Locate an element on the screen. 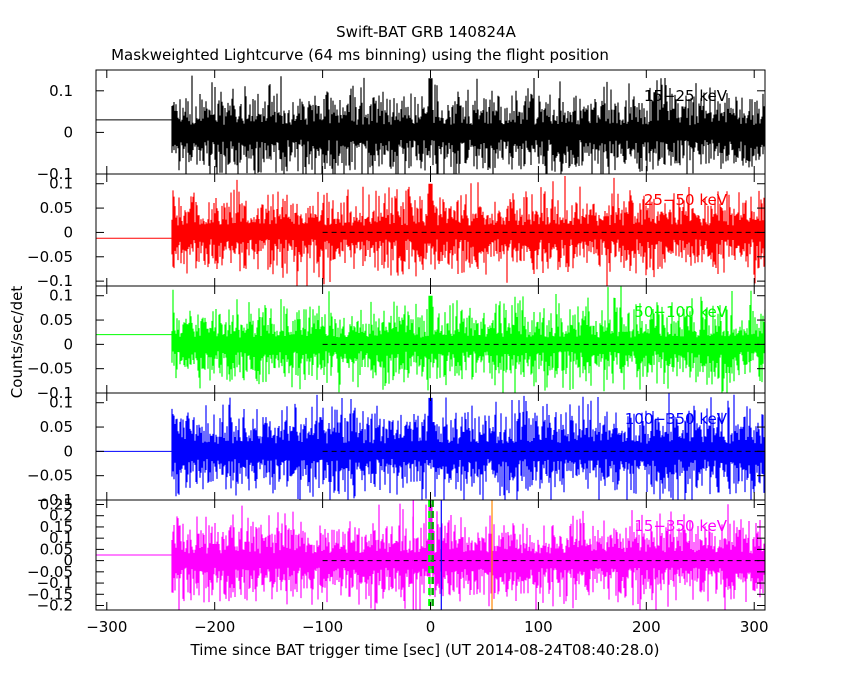  x-tick-label: 100 is located at coordinates (538, 627).